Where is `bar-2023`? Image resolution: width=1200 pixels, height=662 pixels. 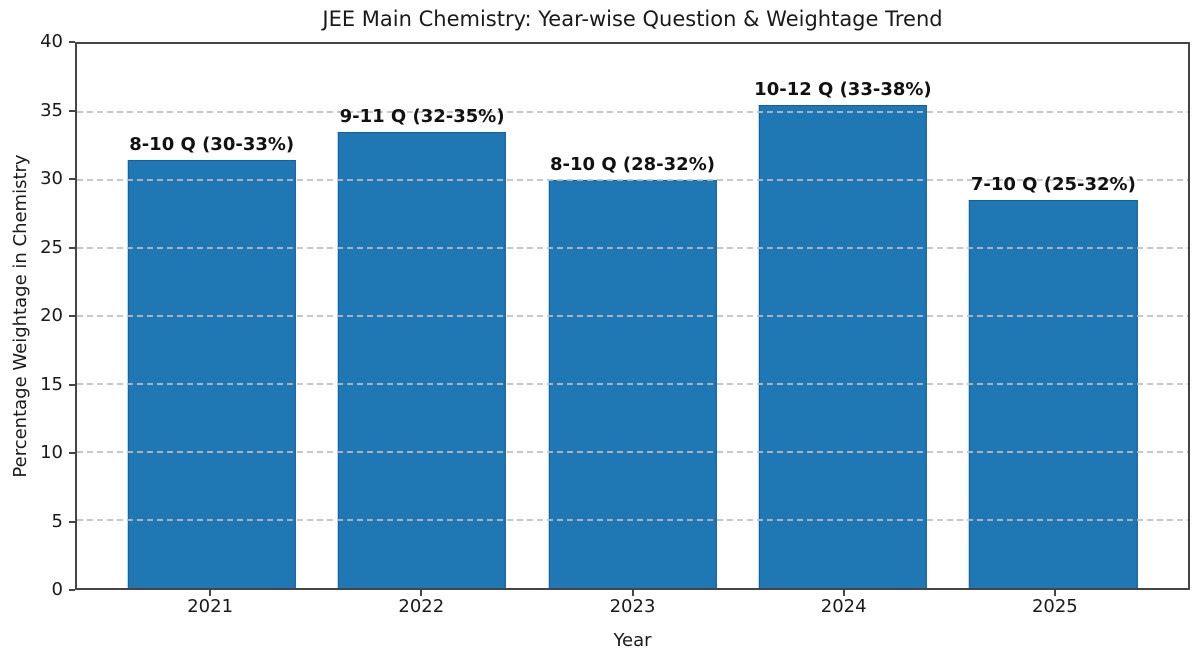
bar-2023 is located at coordinates (632, 384).